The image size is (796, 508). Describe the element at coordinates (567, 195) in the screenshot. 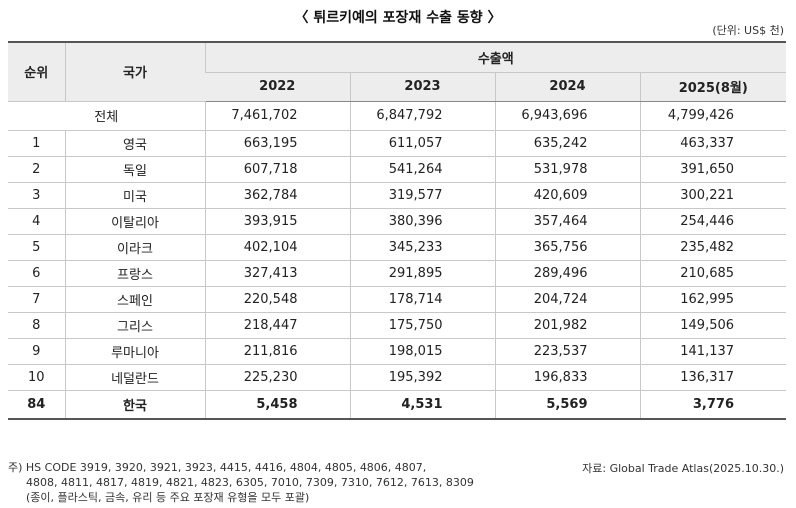

I see `cell-value: 420,609` at that location.